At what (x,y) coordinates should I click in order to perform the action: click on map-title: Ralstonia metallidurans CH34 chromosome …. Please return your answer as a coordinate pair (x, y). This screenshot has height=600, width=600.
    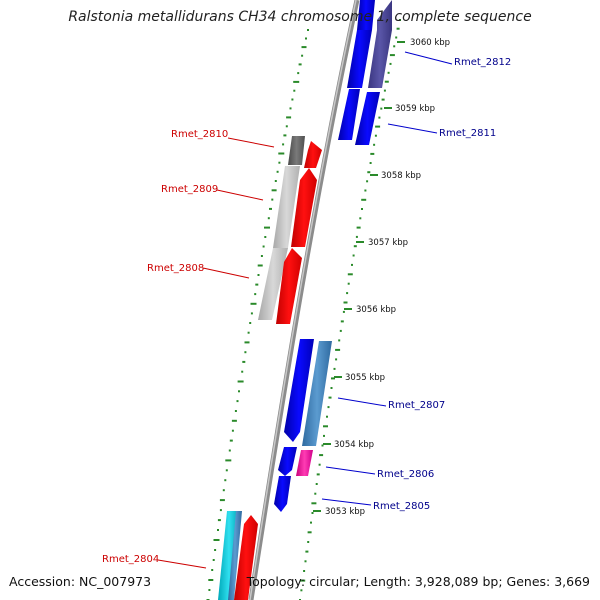
    Looking at the image, I should click on (300, 17).